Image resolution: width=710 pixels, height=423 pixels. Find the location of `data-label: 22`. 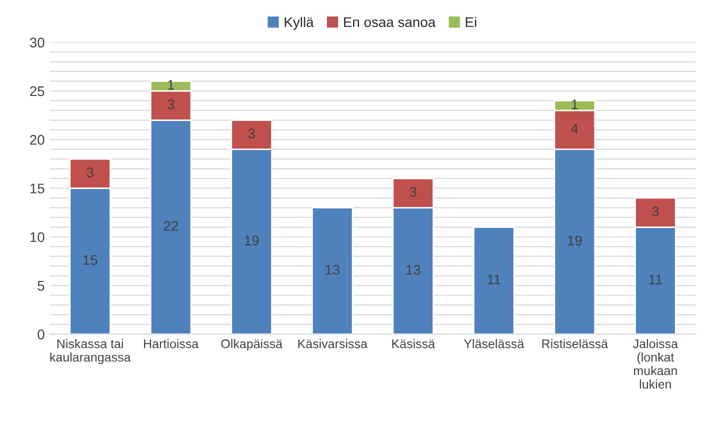

data-label: 22 is located at coordinates (171, 226).